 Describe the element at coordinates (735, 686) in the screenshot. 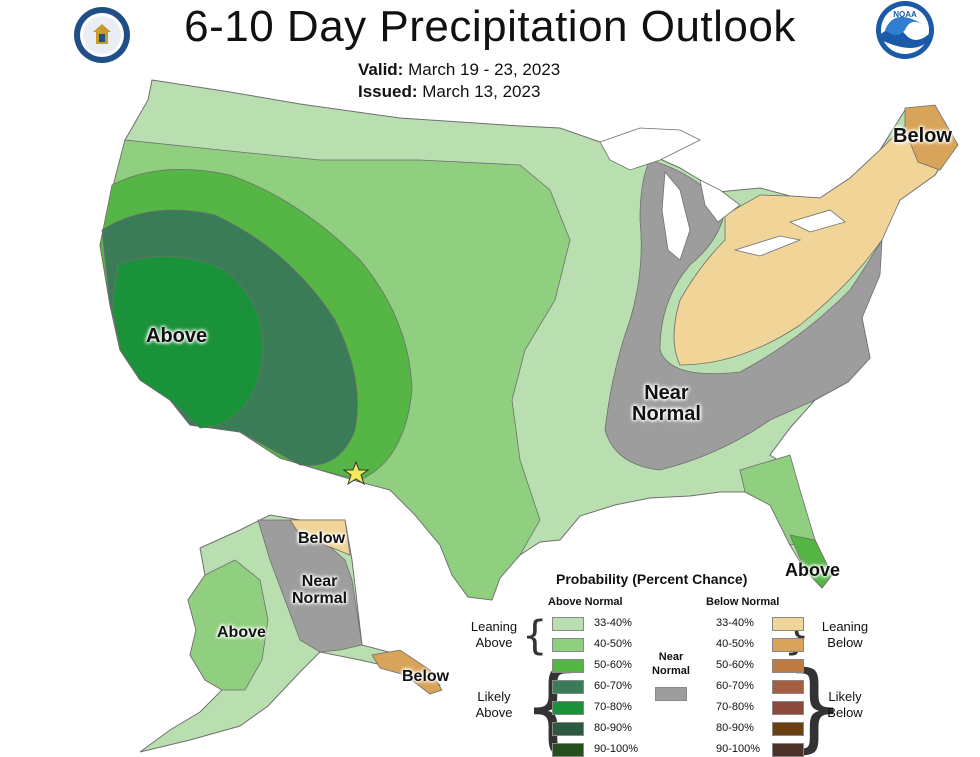

I see `below-normal-swatch-label-4: 60-70%` at that location.